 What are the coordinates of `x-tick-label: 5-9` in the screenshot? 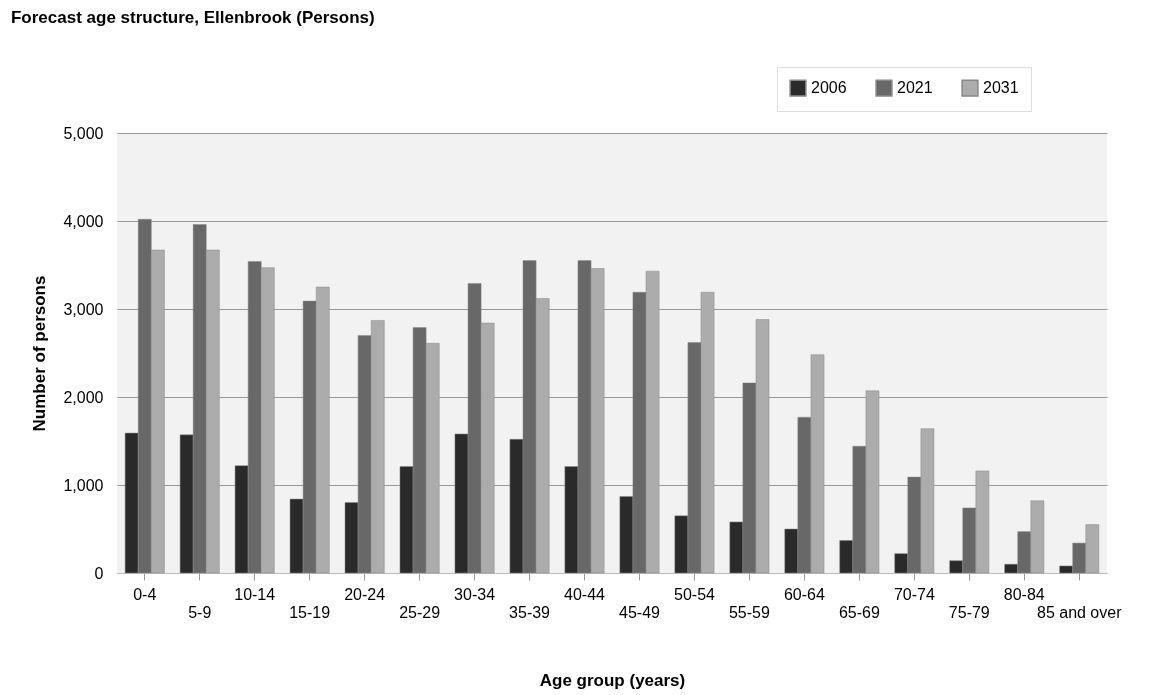 It's located at (200, 612).